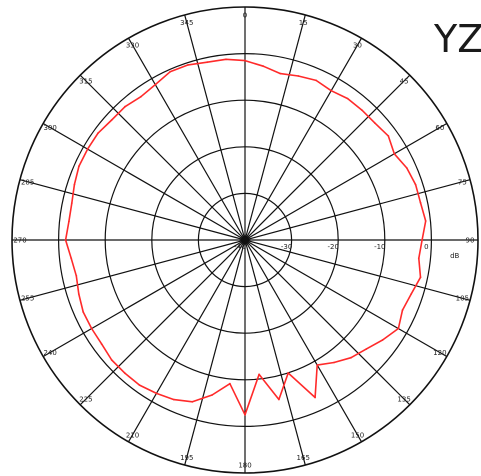  Describe the element at coordinates (454, 256) in the screenshot. I see `radial-unit-label: dB` at that location.